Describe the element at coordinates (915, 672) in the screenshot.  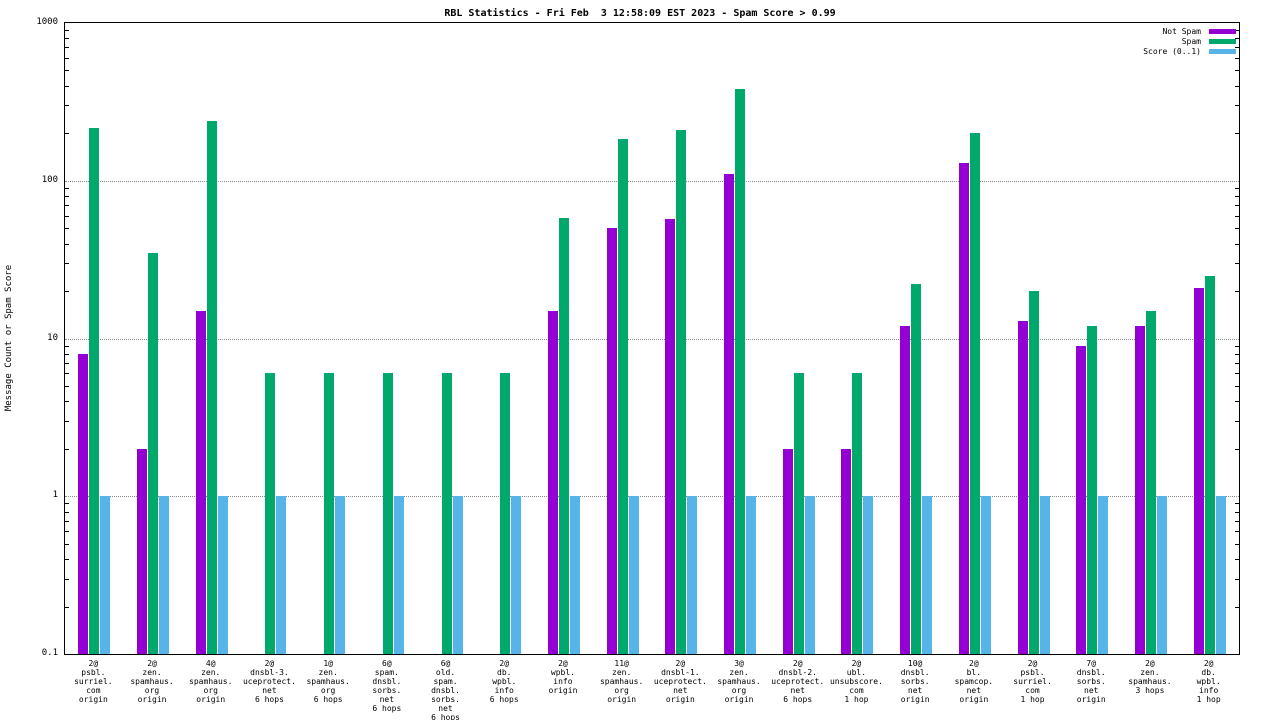
I see `x-category-line: dnsbl.` at that location.